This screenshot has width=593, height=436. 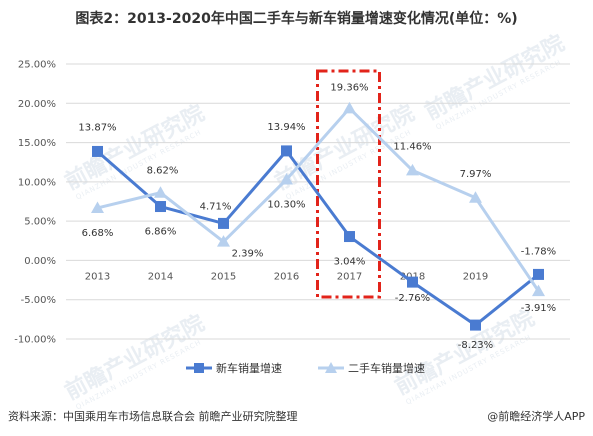 What do you see at coordinates (37, 182) in the screenshot?
I see `y-tick-label: 10.00%` at bounding box center [37, 182].